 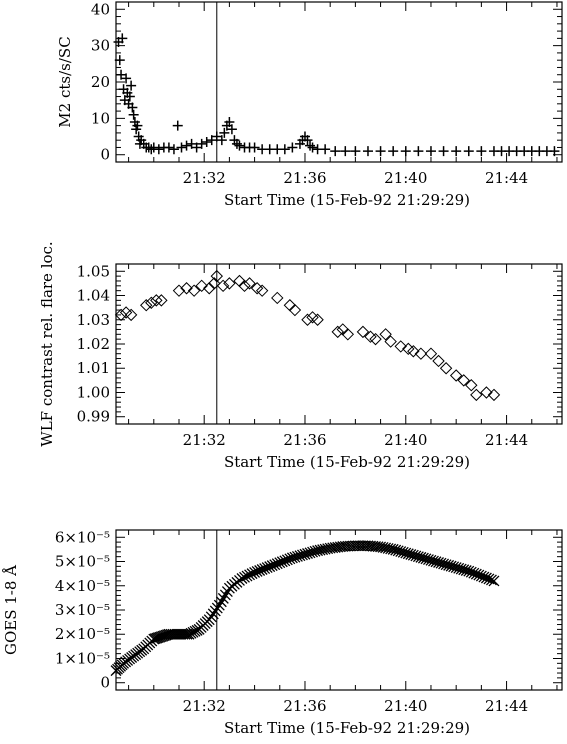 I want to click on x-tick-label: 21:44, so click(x=506, y=178).